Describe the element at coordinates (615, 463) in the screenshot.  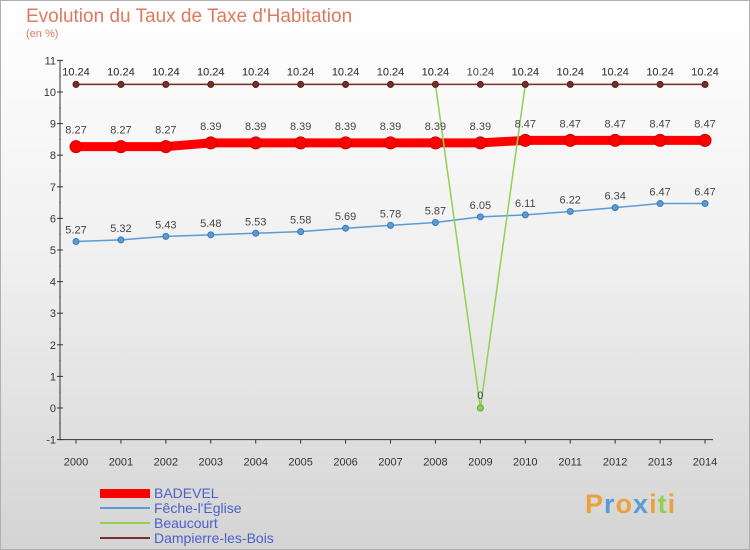
I see `x-tick-label: 2012` at that location.